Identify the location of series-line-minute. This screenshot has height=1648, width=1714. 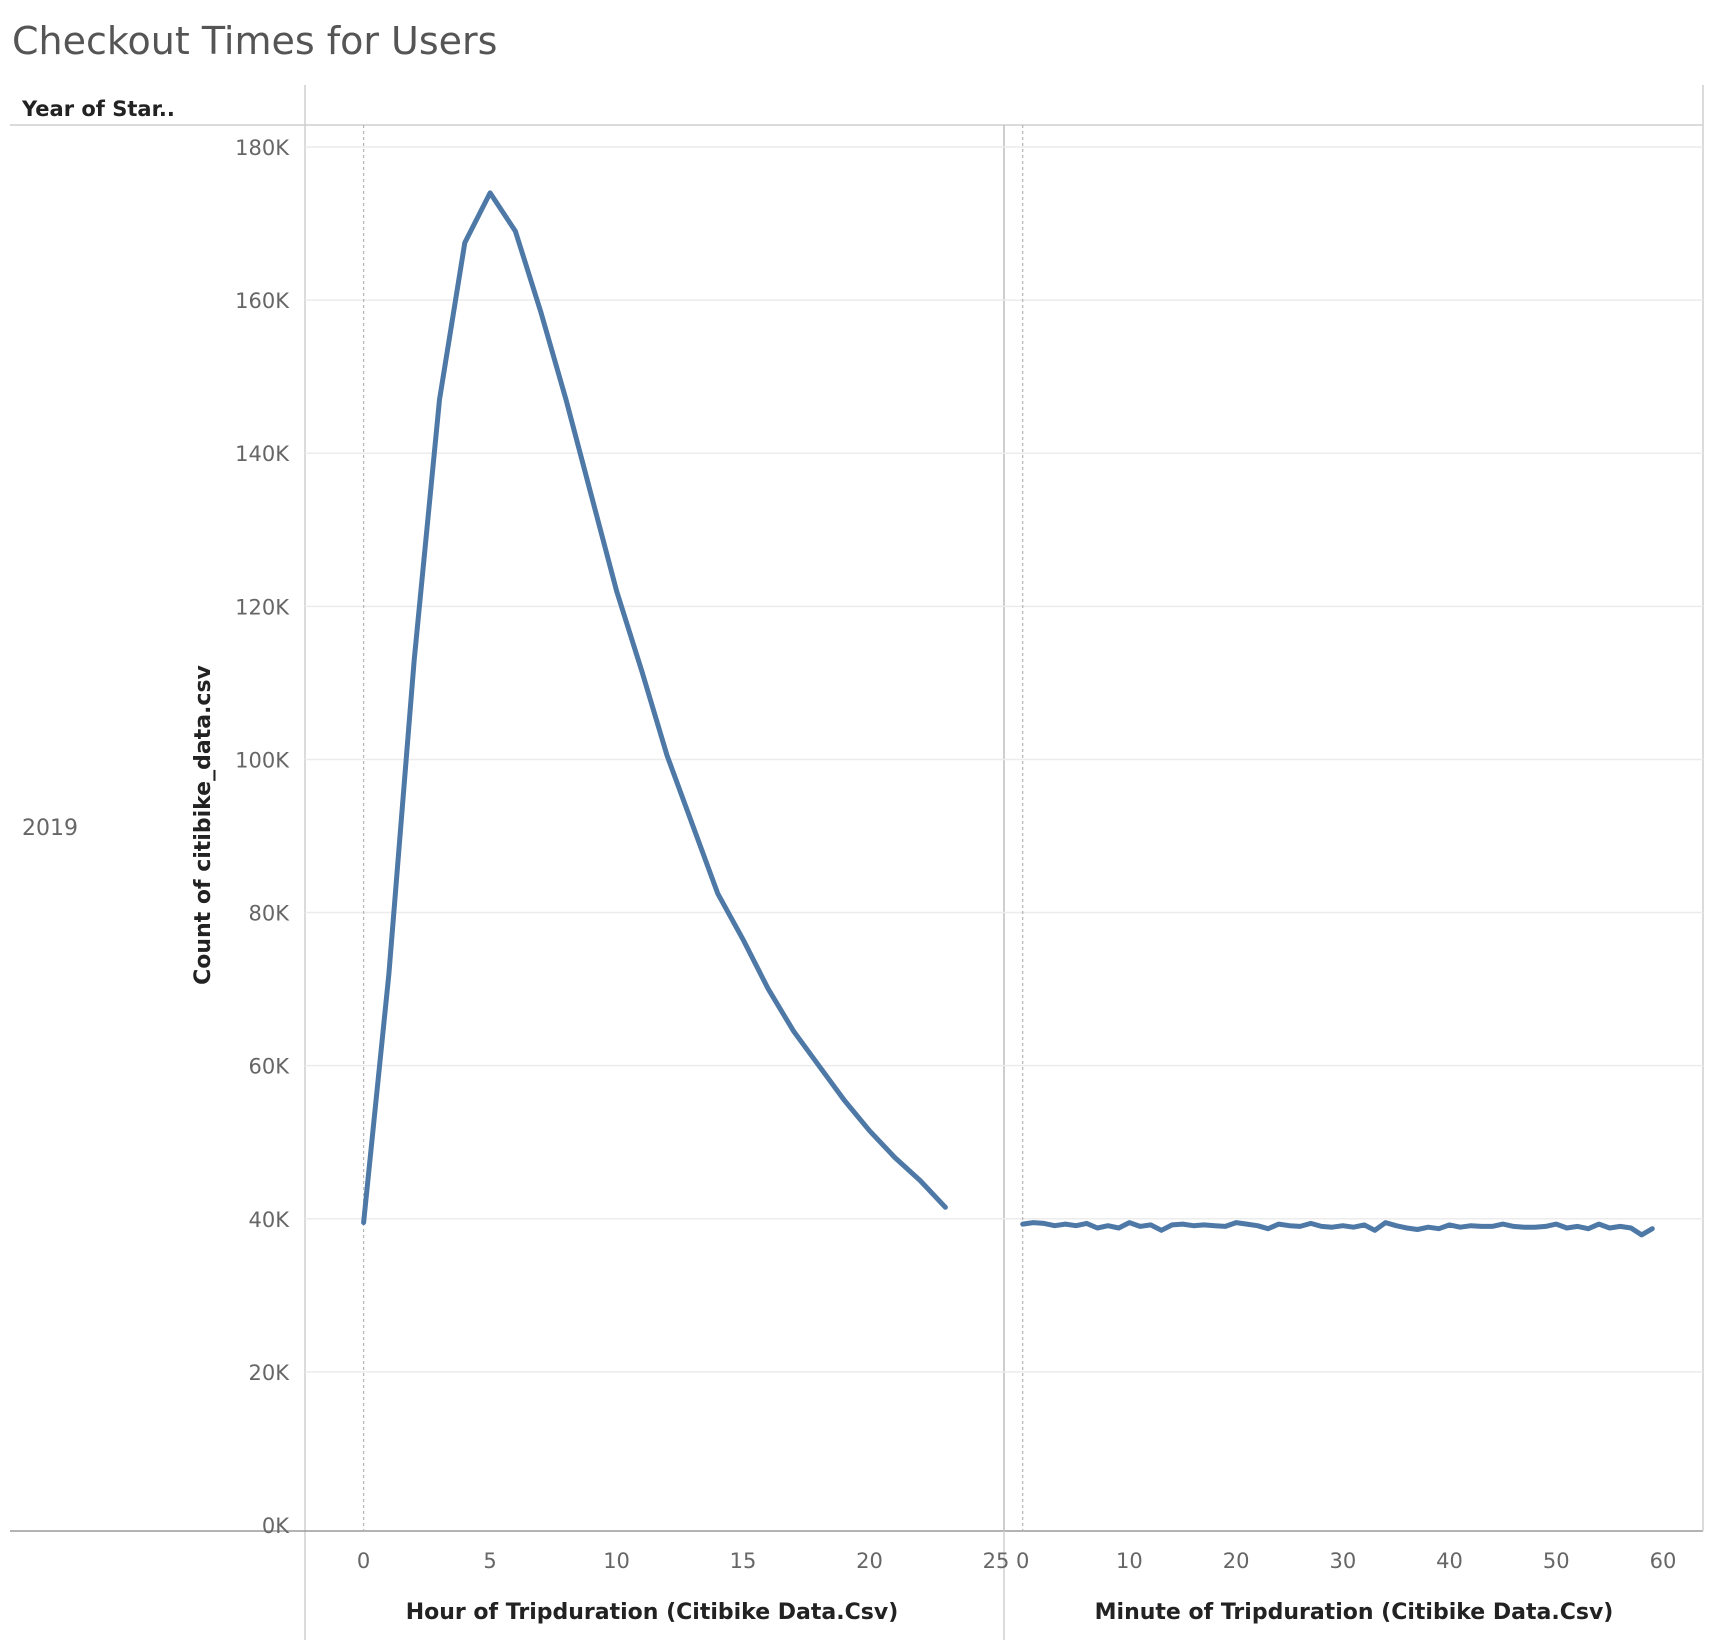
(1337, 1229).